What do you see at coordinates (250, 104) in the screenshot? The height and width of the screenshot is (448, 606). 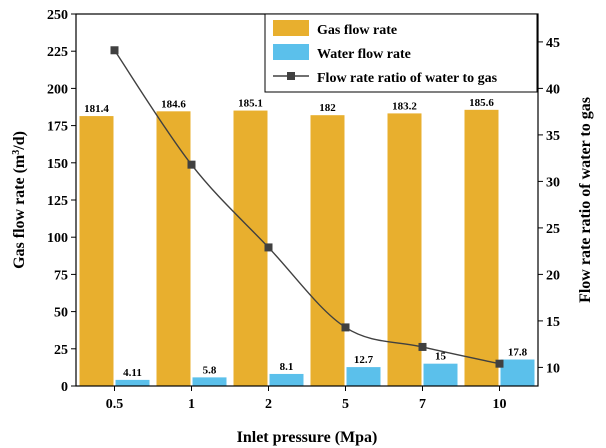 I see `gas-bar-label: 185.1` at bounding box center [250, 104].